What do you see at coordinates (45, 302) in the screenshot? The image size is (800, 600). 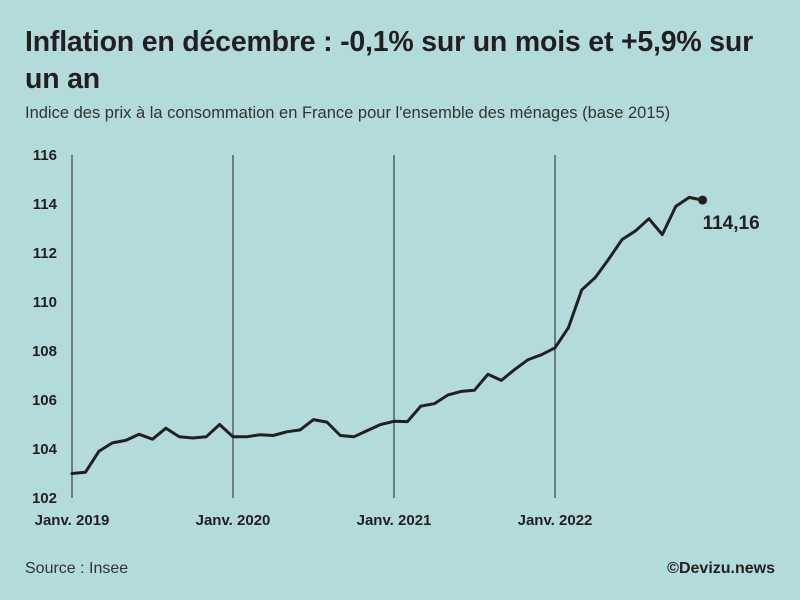 I see `y-tick-label: 110` at bounding box center [45, 302].